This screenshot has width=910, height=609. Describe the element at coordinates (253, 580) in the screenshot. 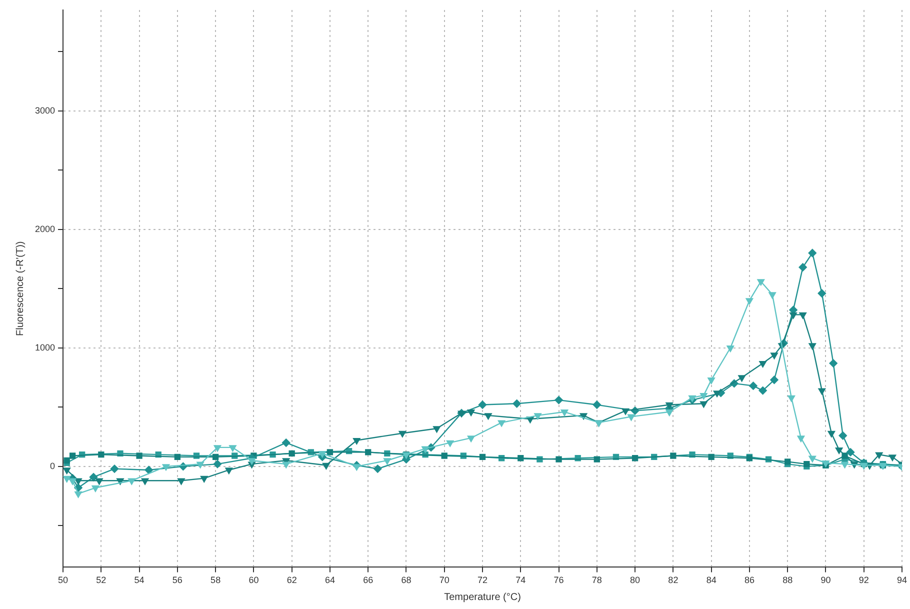

I see `x-tick-label: 60` at that location.